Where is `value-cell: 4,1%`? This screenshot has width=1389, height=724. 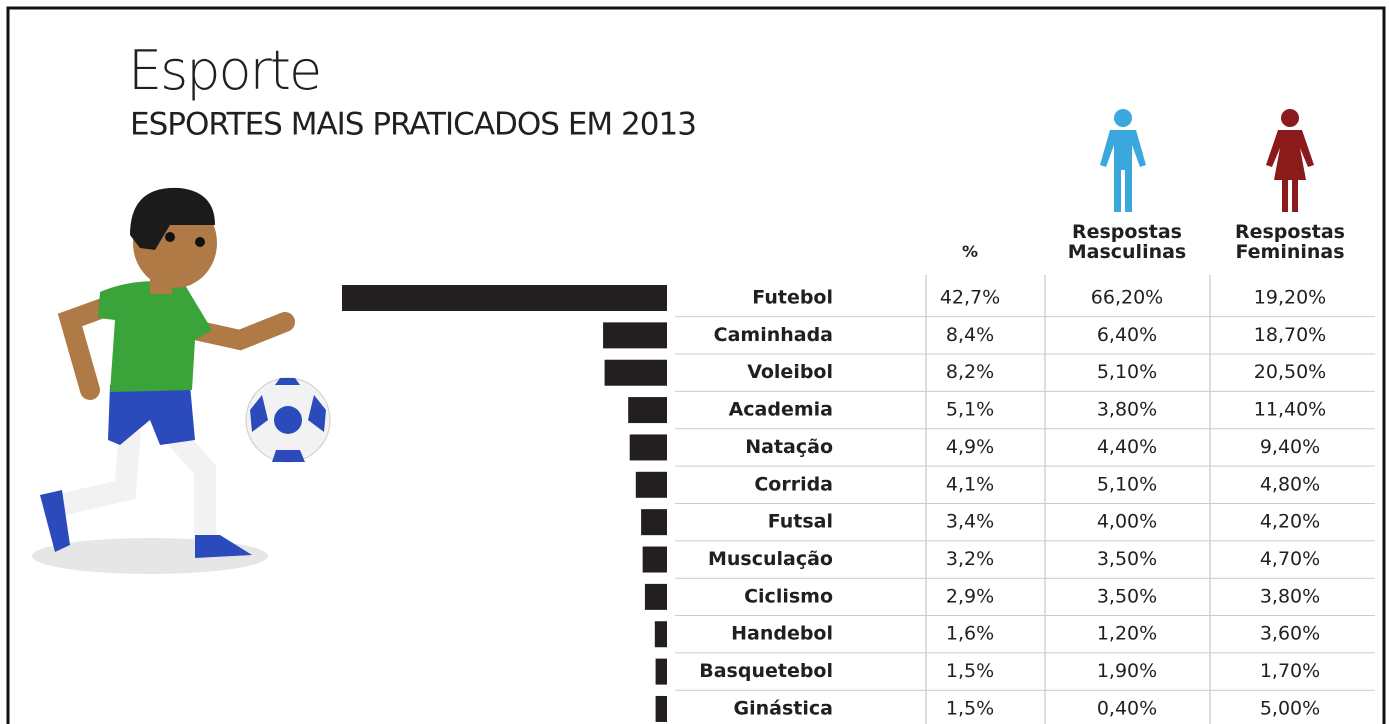 value-cell: 4,1% is located at coordinates (970, 484).